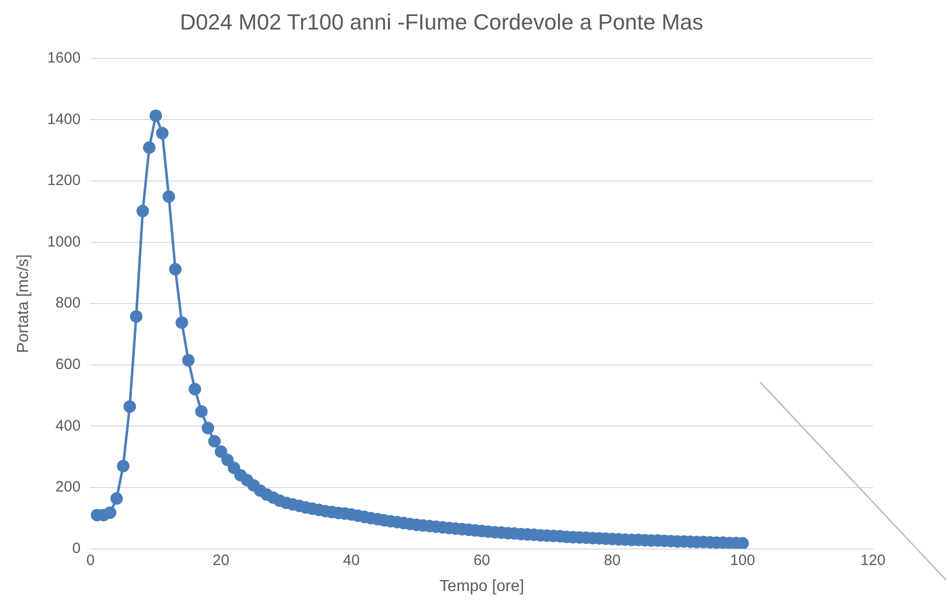 The height and width of the screenshot is (606, 948). I want to click on x-tick-label: 40, so click(351, 560).